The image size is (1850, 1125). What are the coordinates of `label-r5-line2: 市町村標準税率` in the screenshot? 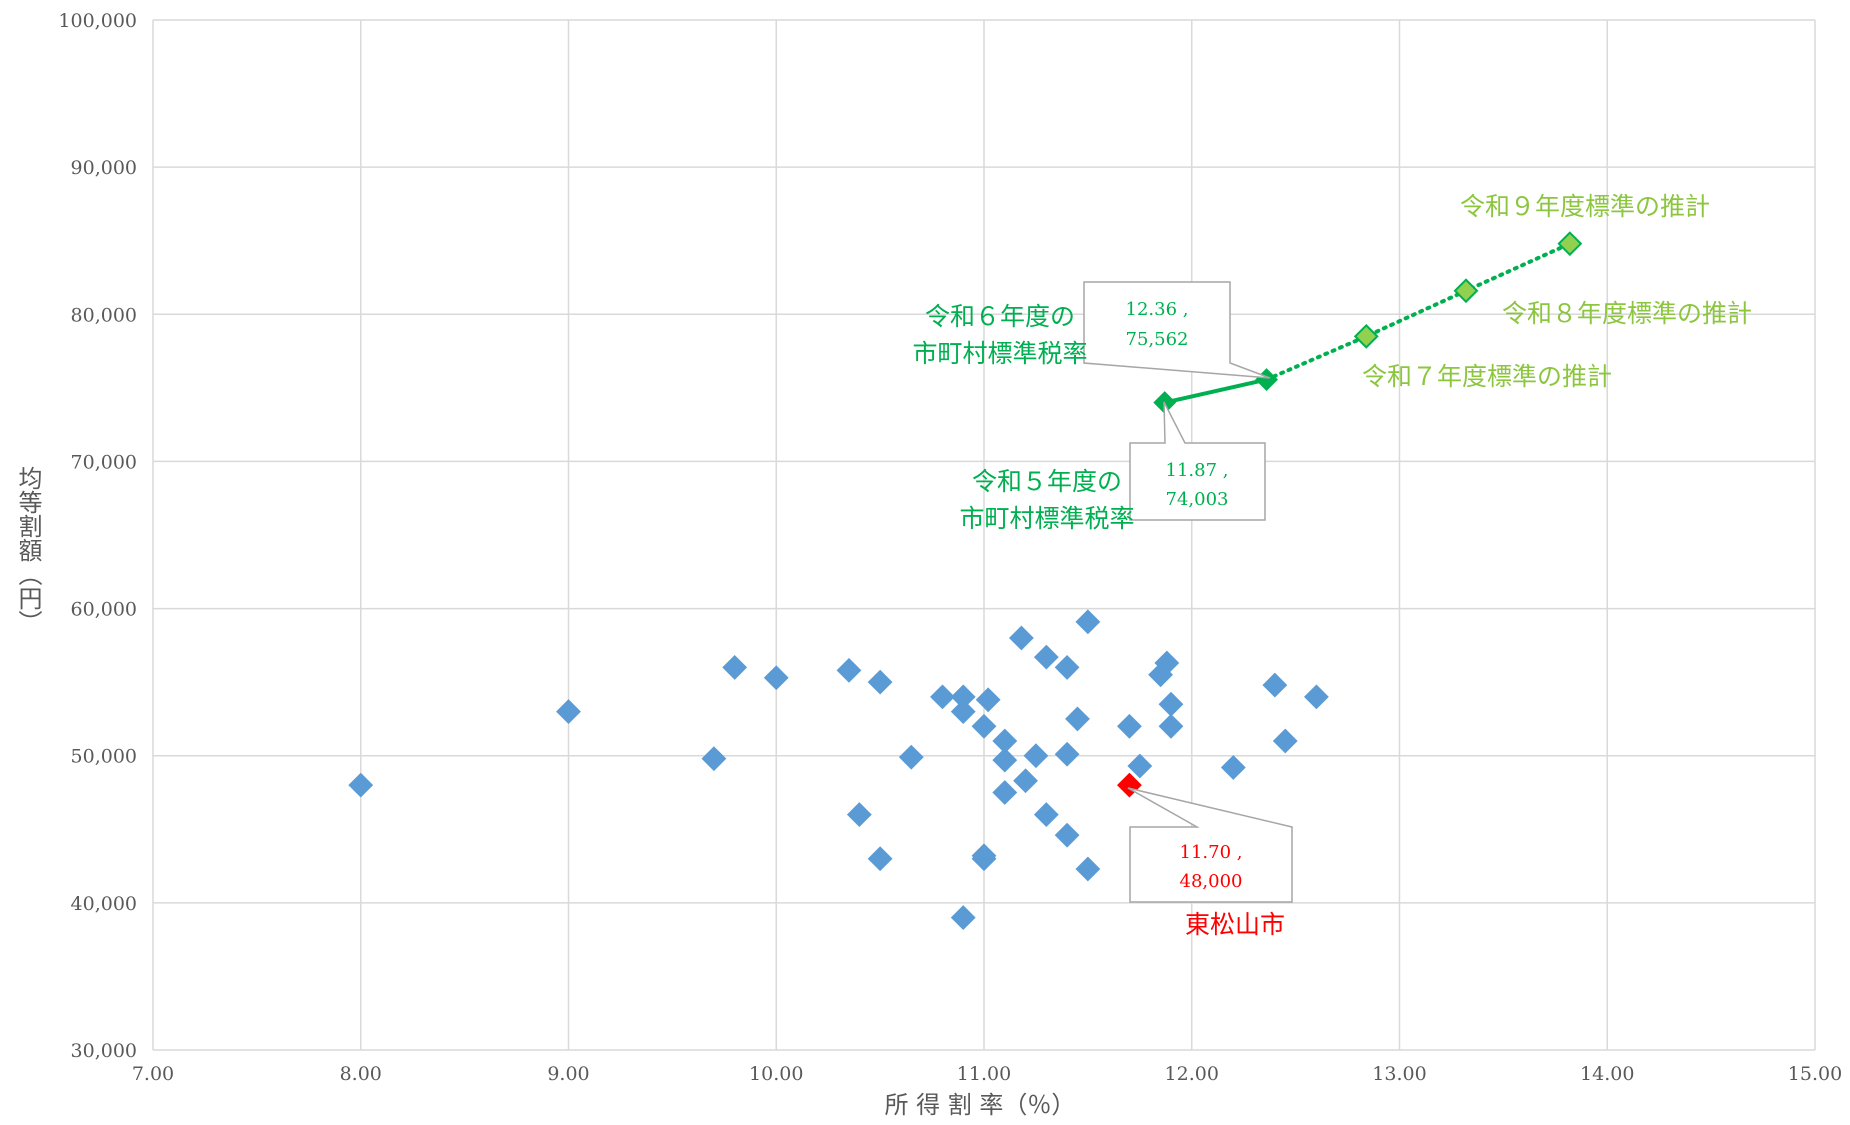 It's located at (1046, 518).